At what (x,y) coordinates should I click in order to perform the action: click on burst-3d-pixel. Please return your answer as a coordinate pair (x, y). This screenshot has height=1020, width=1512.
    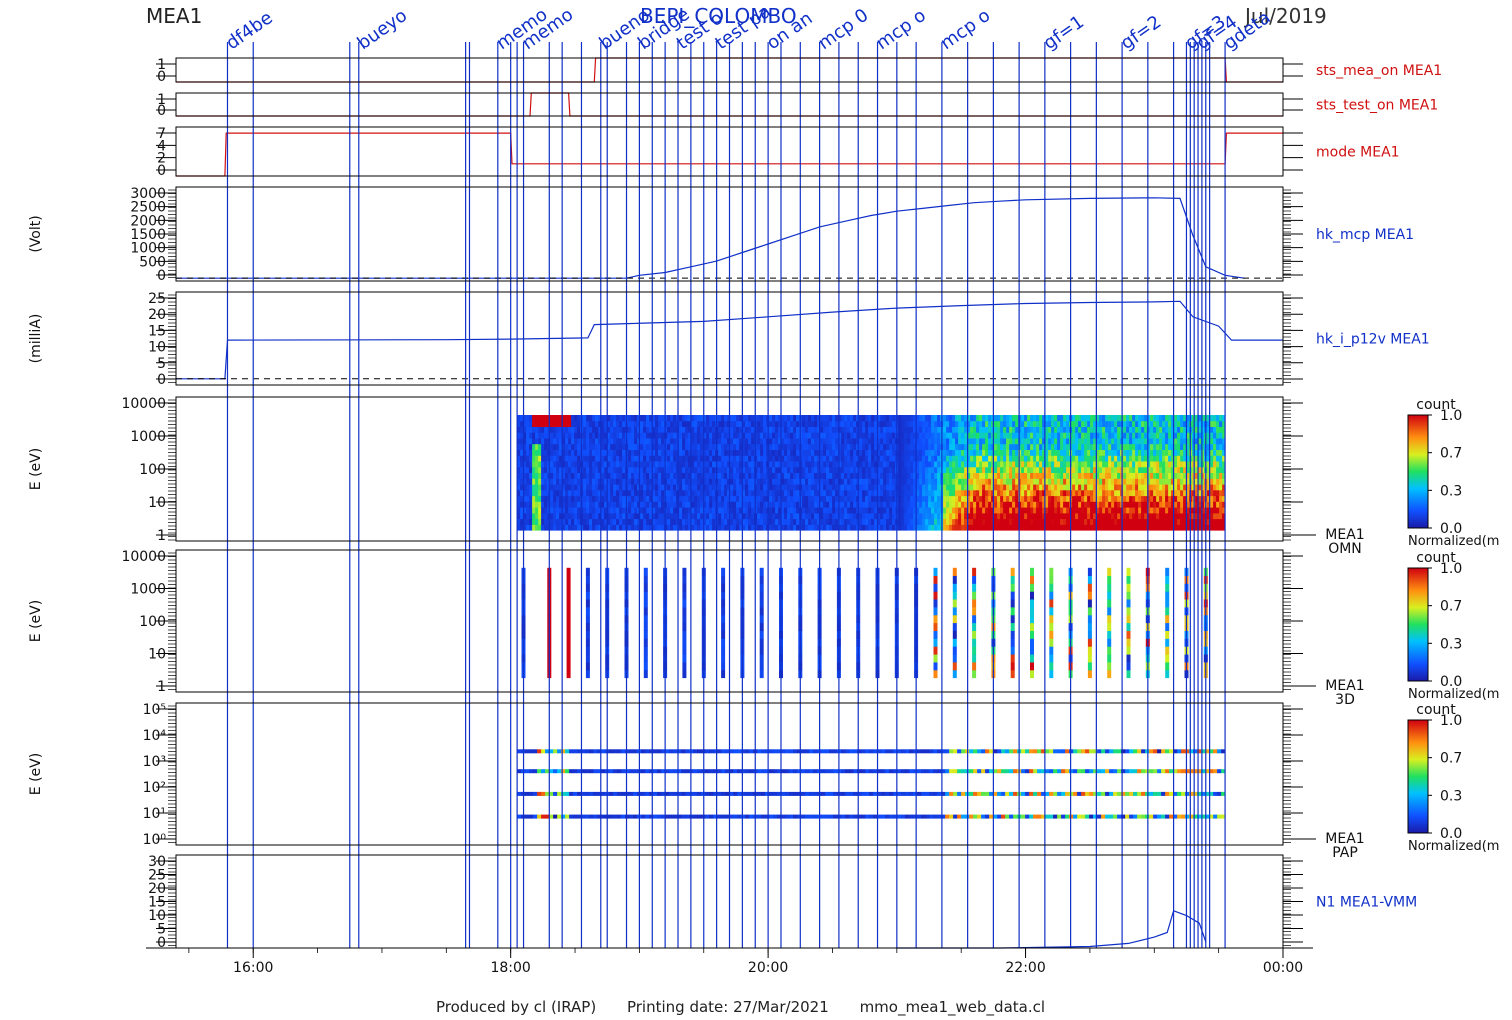
    Looking at the image, I should click on (568, 611).